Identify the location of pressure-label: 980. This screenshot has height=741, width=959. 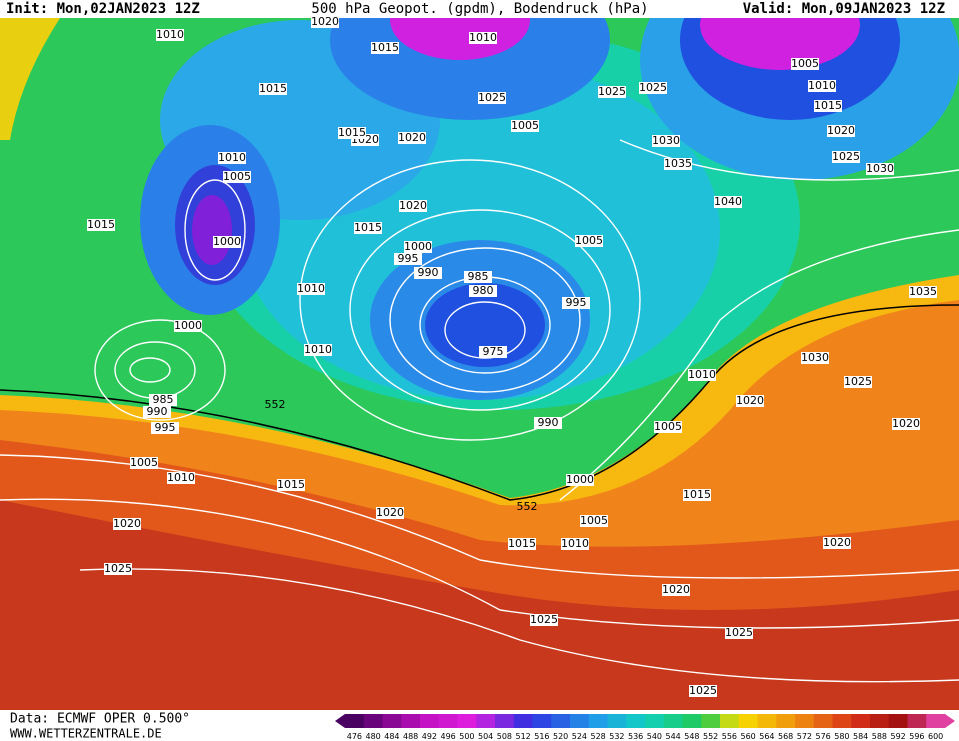
(483, 290).